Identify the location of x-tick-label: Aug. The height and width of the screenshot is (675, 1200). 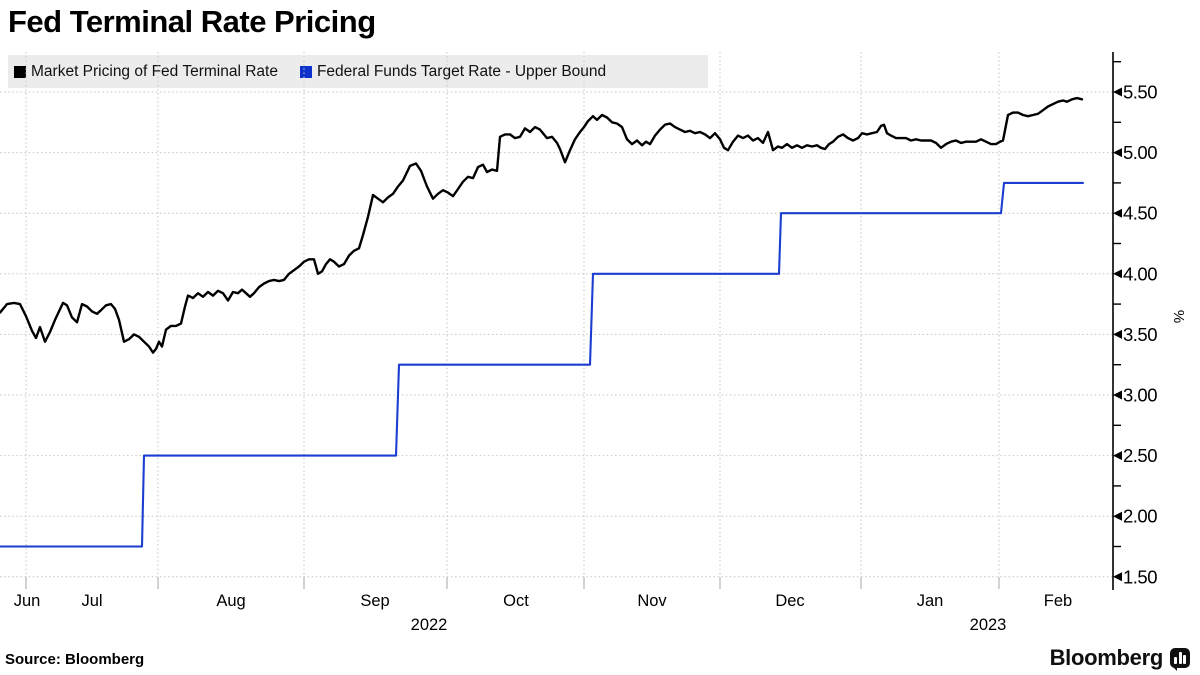
(230, 601).